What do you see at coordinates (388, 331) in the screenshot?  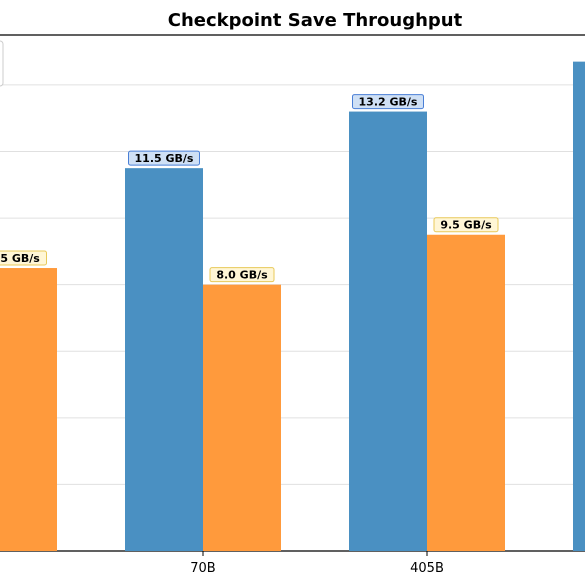 I see `bar-series1-405B` at bounding box center [388, 331].